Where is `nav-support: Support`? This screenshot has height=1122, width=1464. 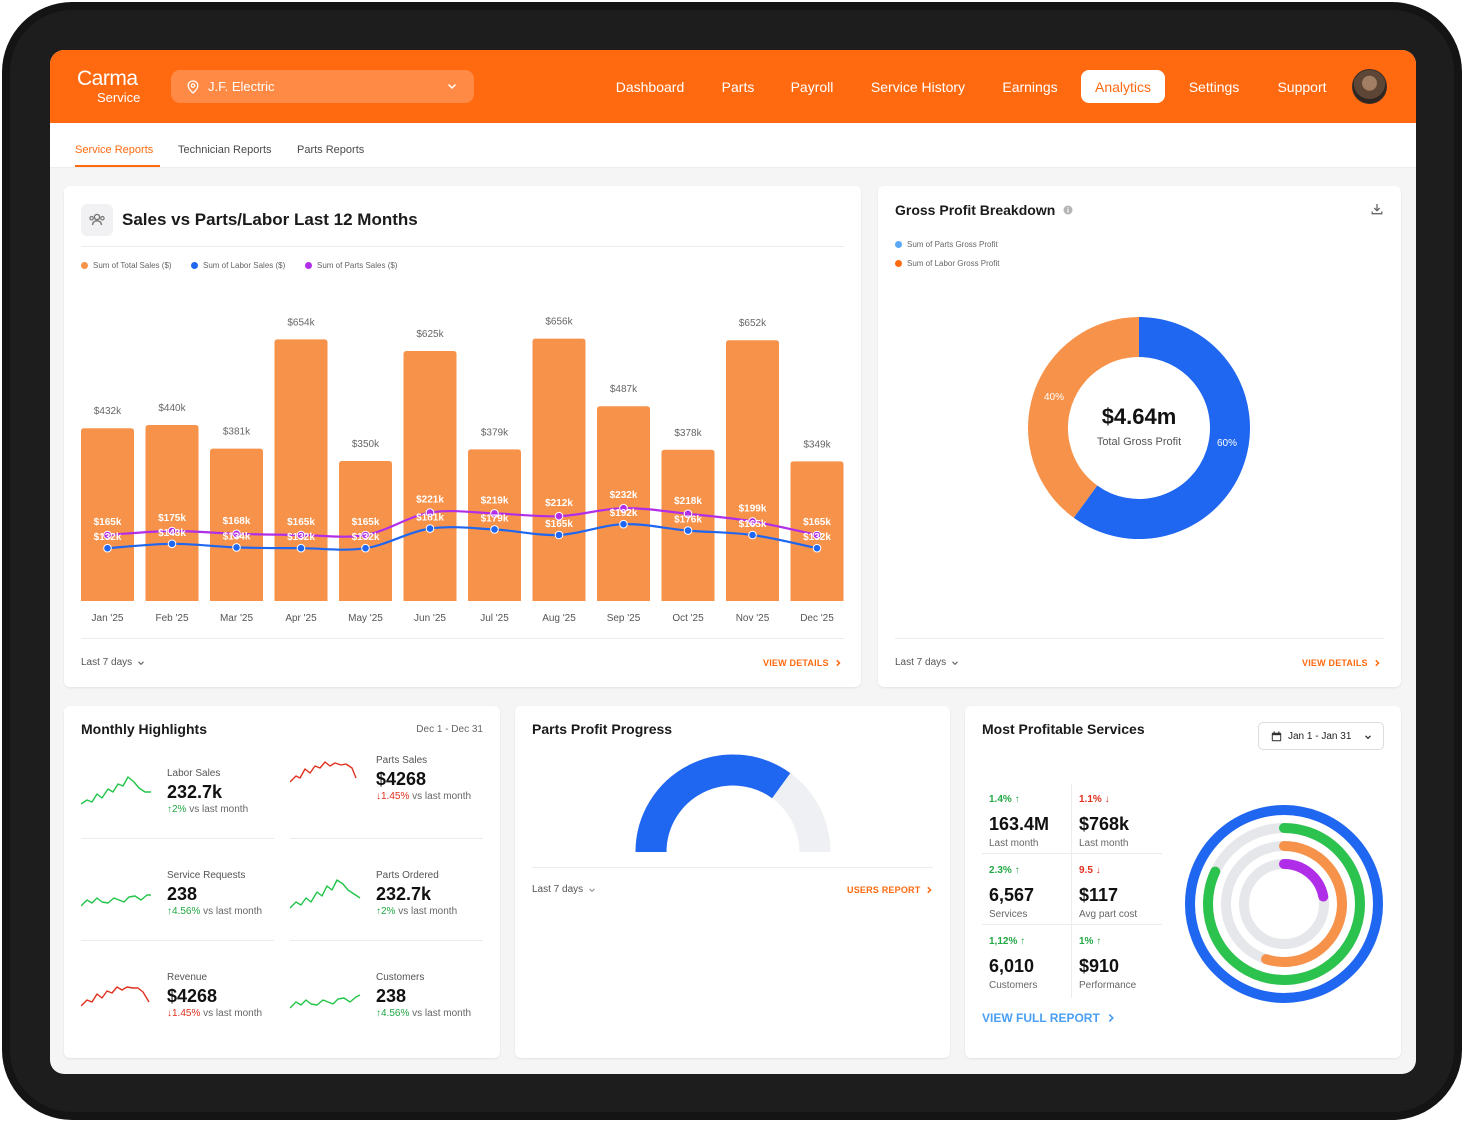
nav-support: Support is located at coordinates (1302, 86).